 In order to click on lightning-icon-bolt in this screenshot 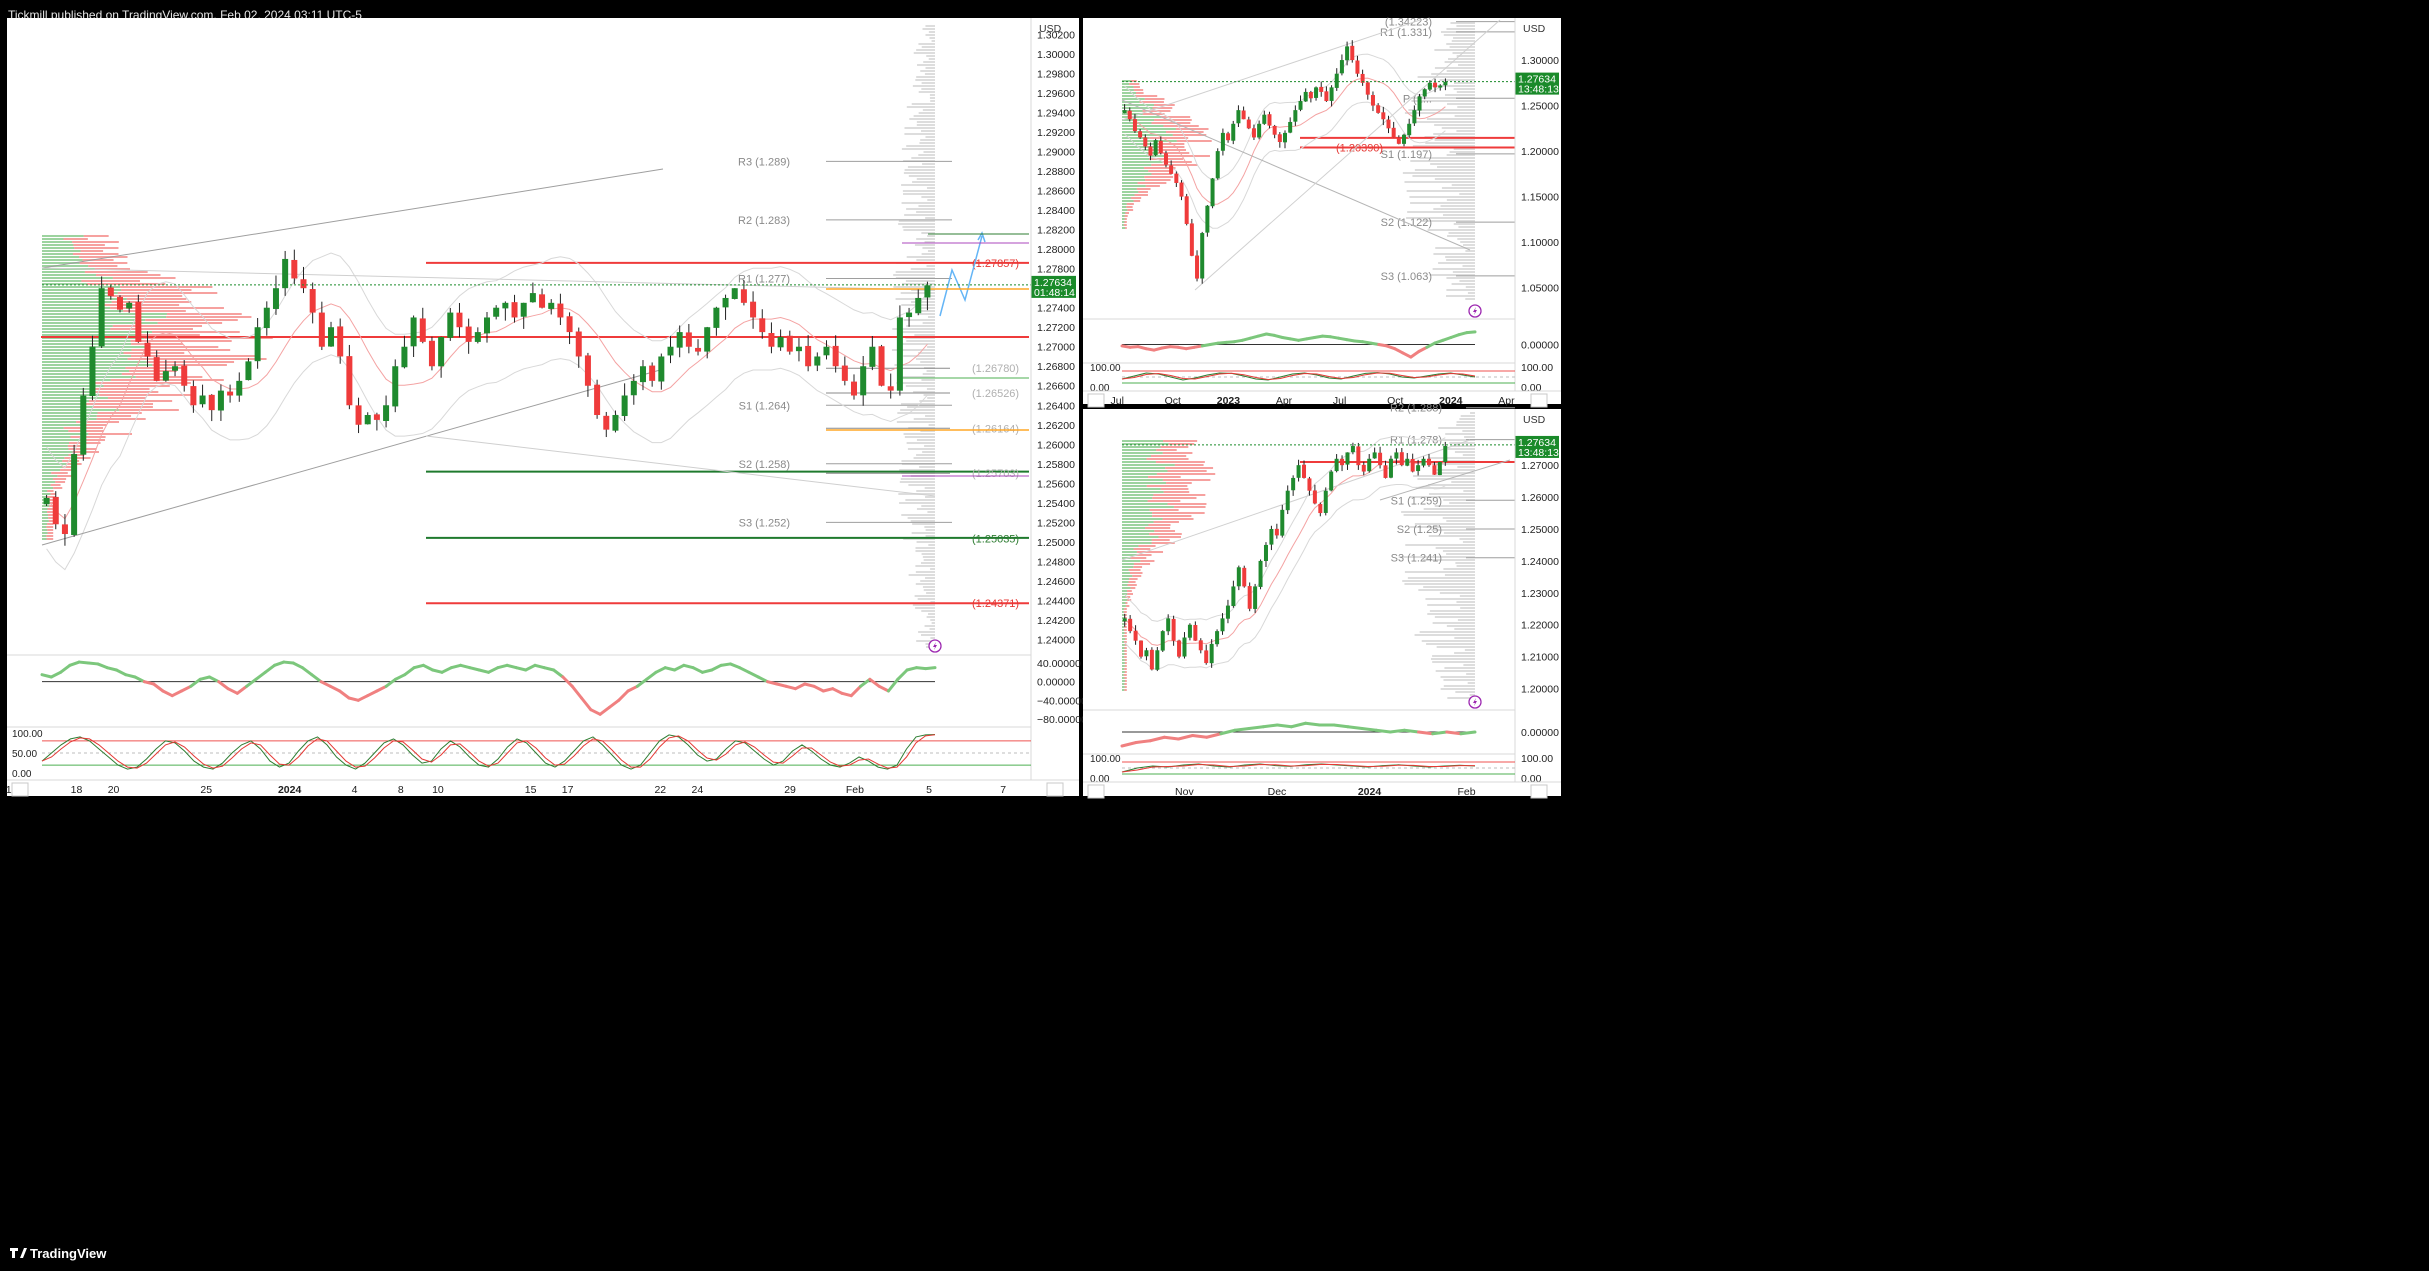, I will do `click(1475, 311)`.